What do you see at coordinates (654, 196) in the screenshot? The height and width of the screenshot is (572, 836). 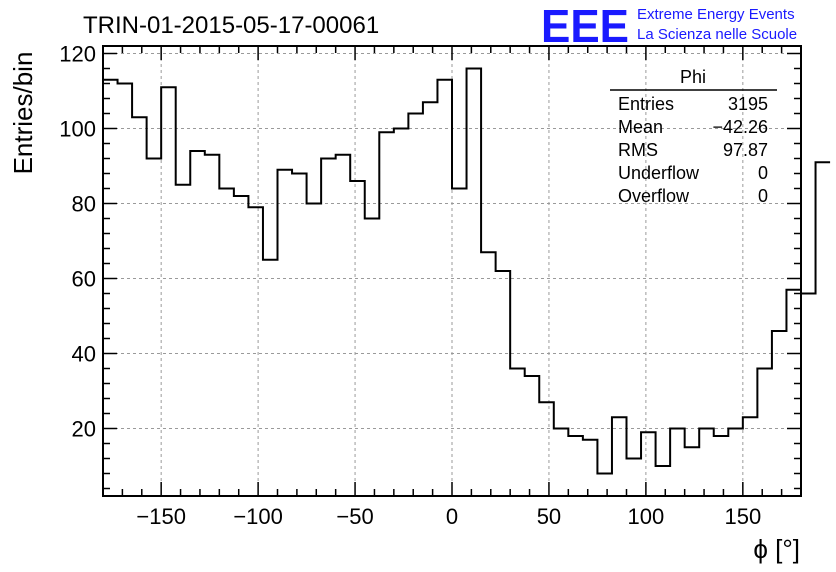 I see `stats-label-overflow: Overflow` at bounding box center [654, 196].